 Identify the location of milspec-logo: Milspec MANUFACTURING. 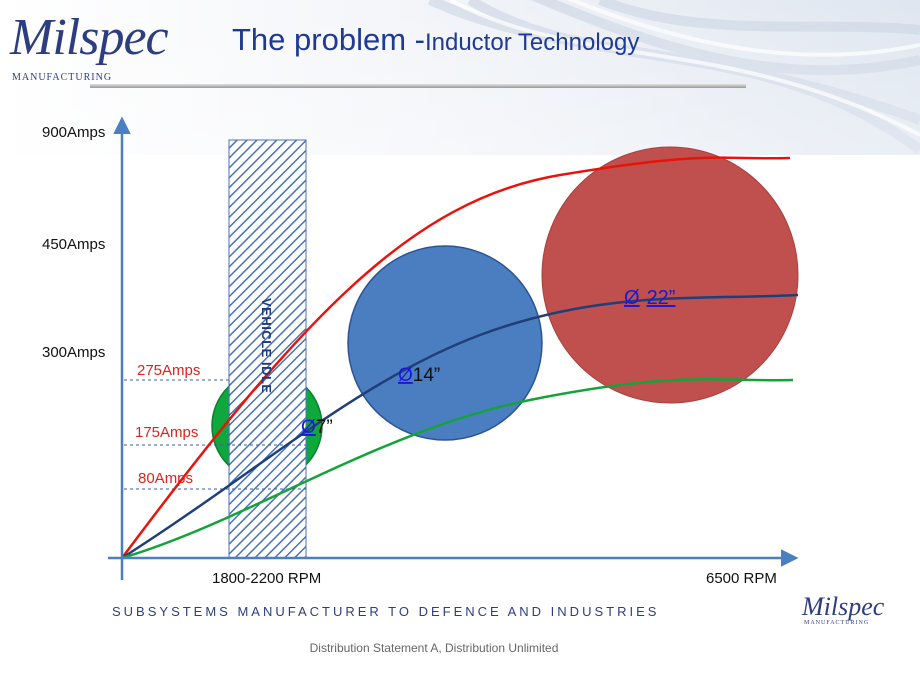
(110, 48).